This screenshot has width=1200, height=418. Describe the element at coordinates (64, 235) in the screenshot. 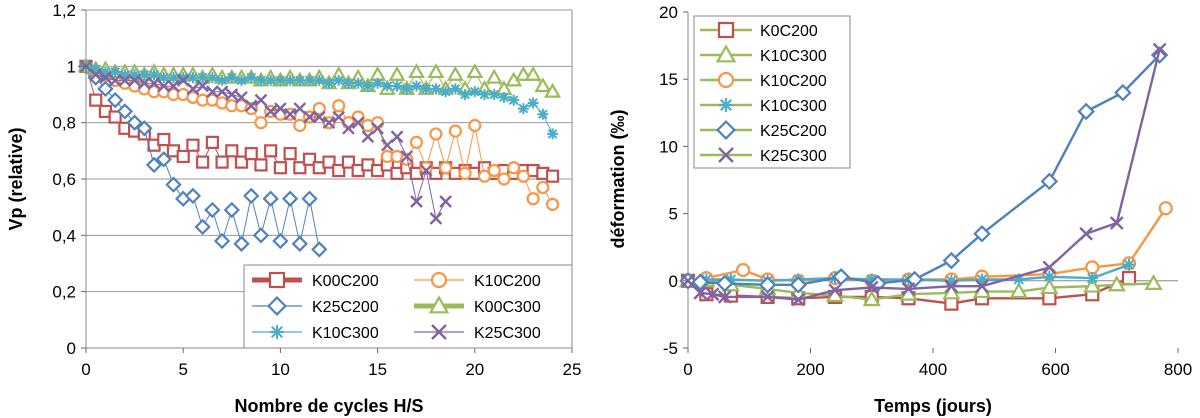

I see `y-tick-label: 0,4` at that location.